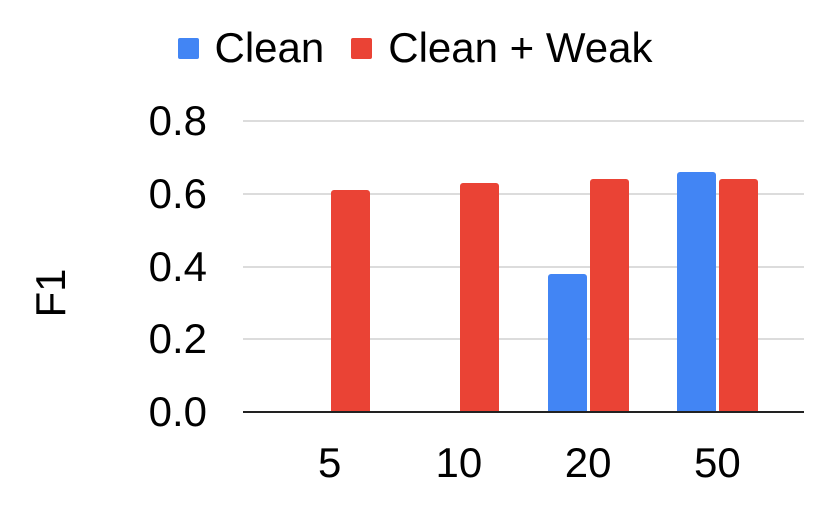 The image size is (830, 513). I want to click on x-tick-label-5: 5, so click(329, 462).